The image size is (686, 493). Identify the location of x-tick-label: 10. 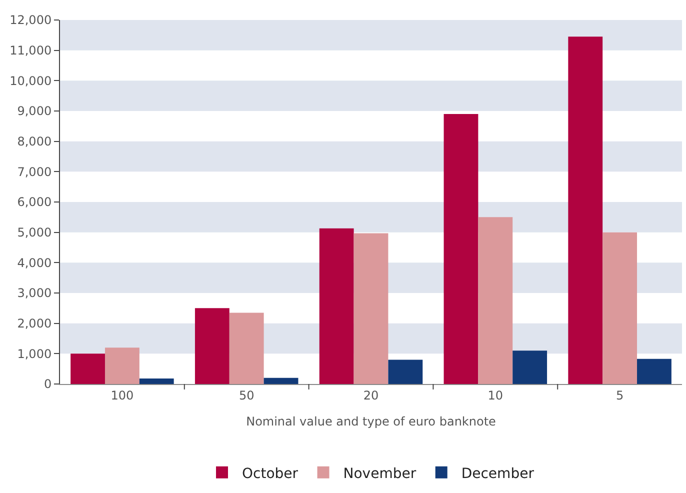
(496, 395).